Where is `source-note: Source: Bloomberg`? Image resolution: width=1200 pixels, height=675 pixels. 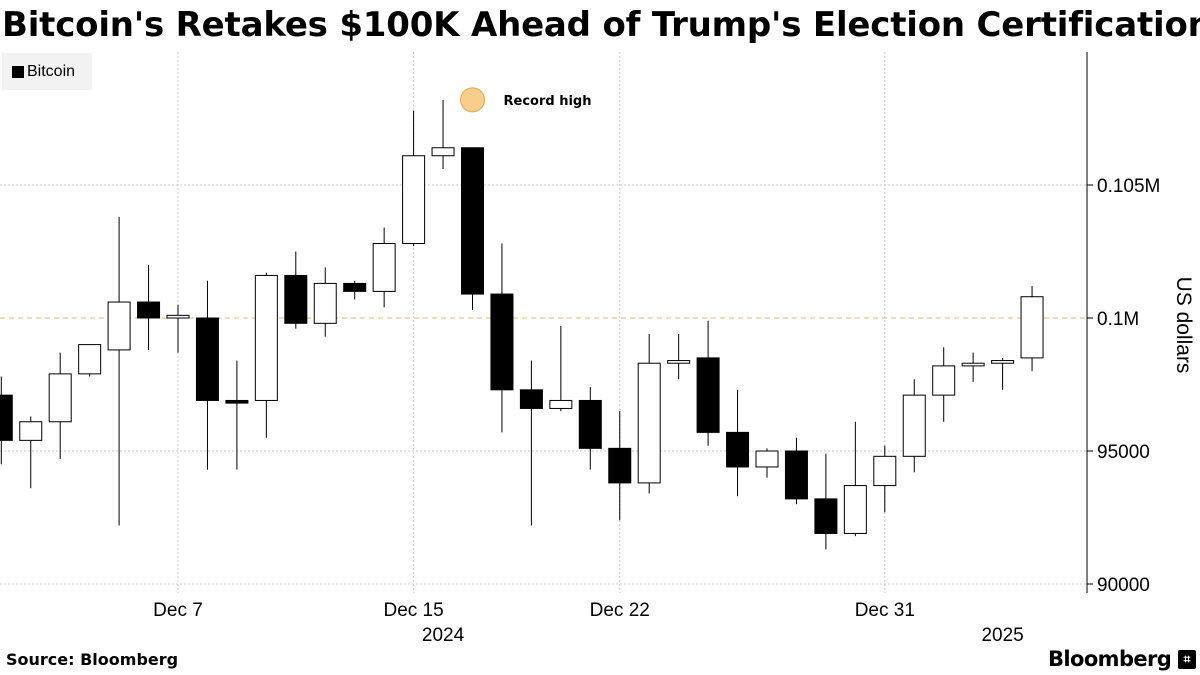
source-note: Source: Bloomberg is located at coordinates (92, 659).